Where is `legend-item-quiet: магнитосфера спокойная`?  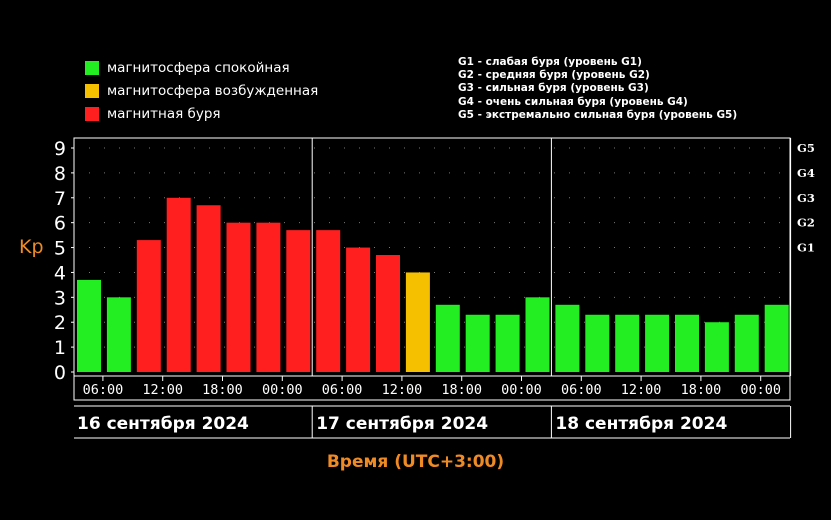 legend-item-quiet: магнитосфера спокойная is located at coordinates (201, 67).